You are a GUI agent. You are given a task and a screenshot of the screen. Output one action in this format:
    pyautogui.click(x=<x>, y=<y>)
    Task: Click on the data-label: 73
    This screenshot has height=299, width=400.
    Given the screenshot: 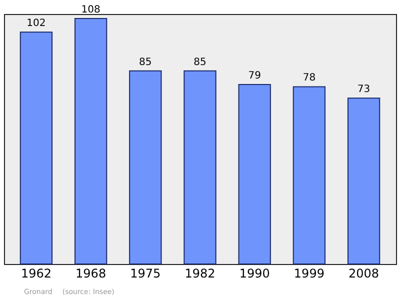 What is the action you would take?
    pyautogui.click(x=363, y=90)
    